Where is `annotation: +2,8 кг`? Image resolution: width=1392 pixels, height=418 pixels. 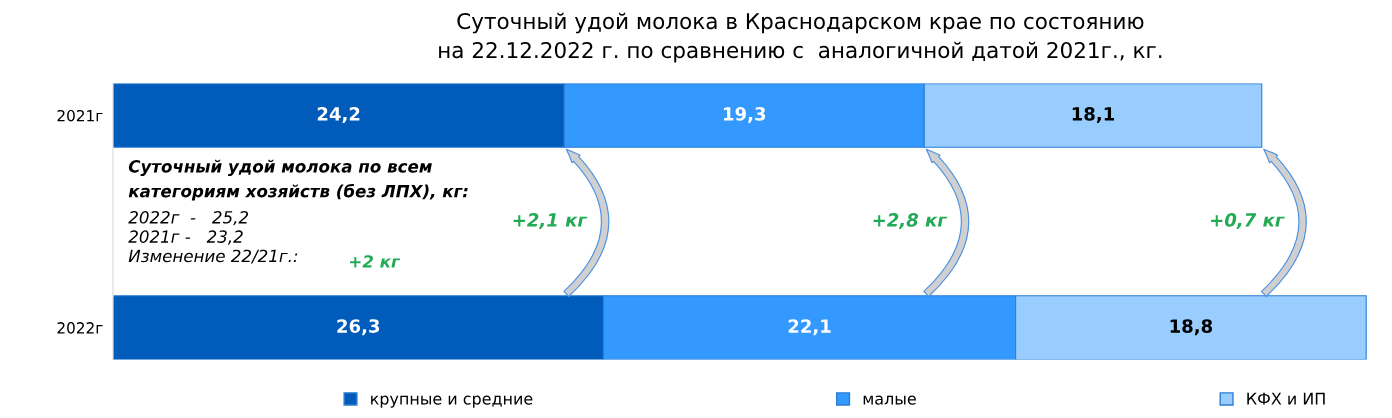
annotation: +2,8 кг is located at coordinates (910, 221).